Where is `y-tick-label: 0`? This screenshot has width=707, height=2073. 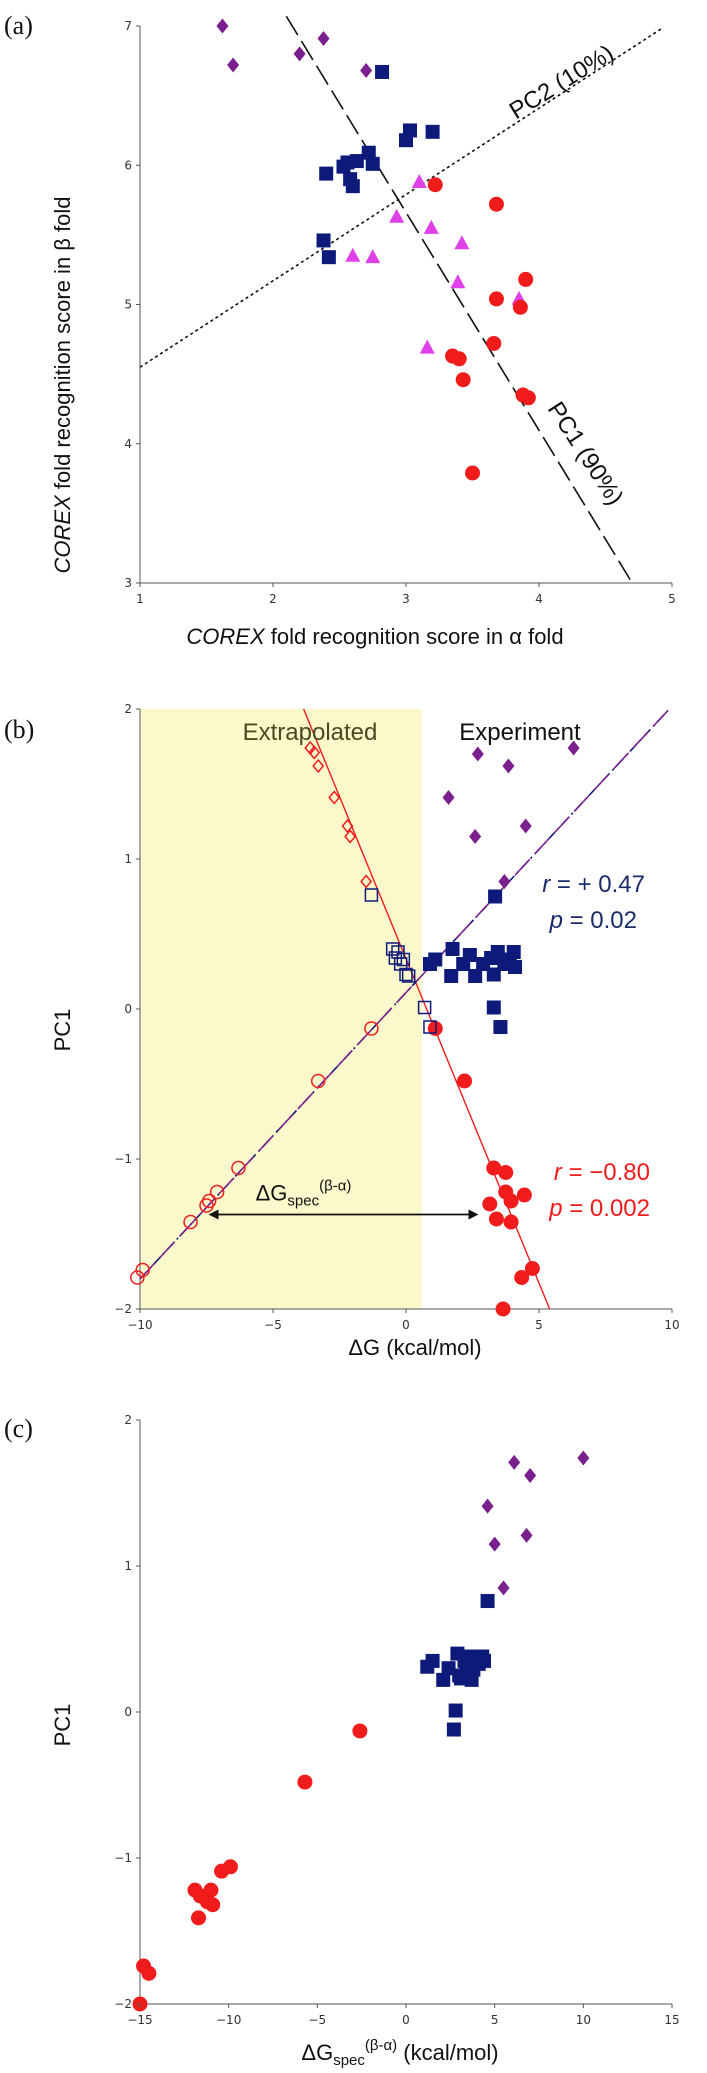
y-tick-label: 0 is located at coordinates (128, 1712).